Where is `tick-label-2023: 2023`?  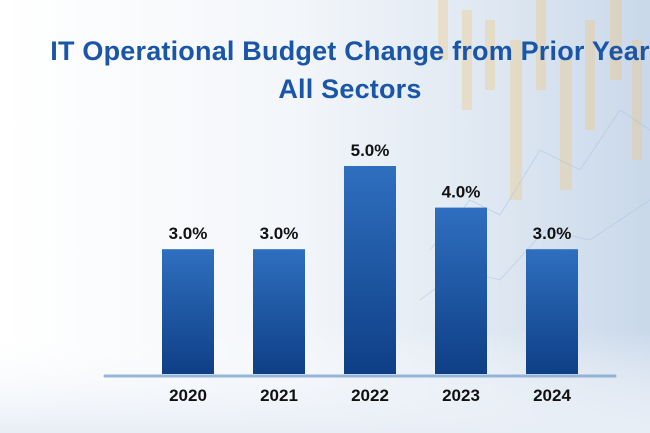 tick-label-2023: 2023 is located at coordinates (461, 395).